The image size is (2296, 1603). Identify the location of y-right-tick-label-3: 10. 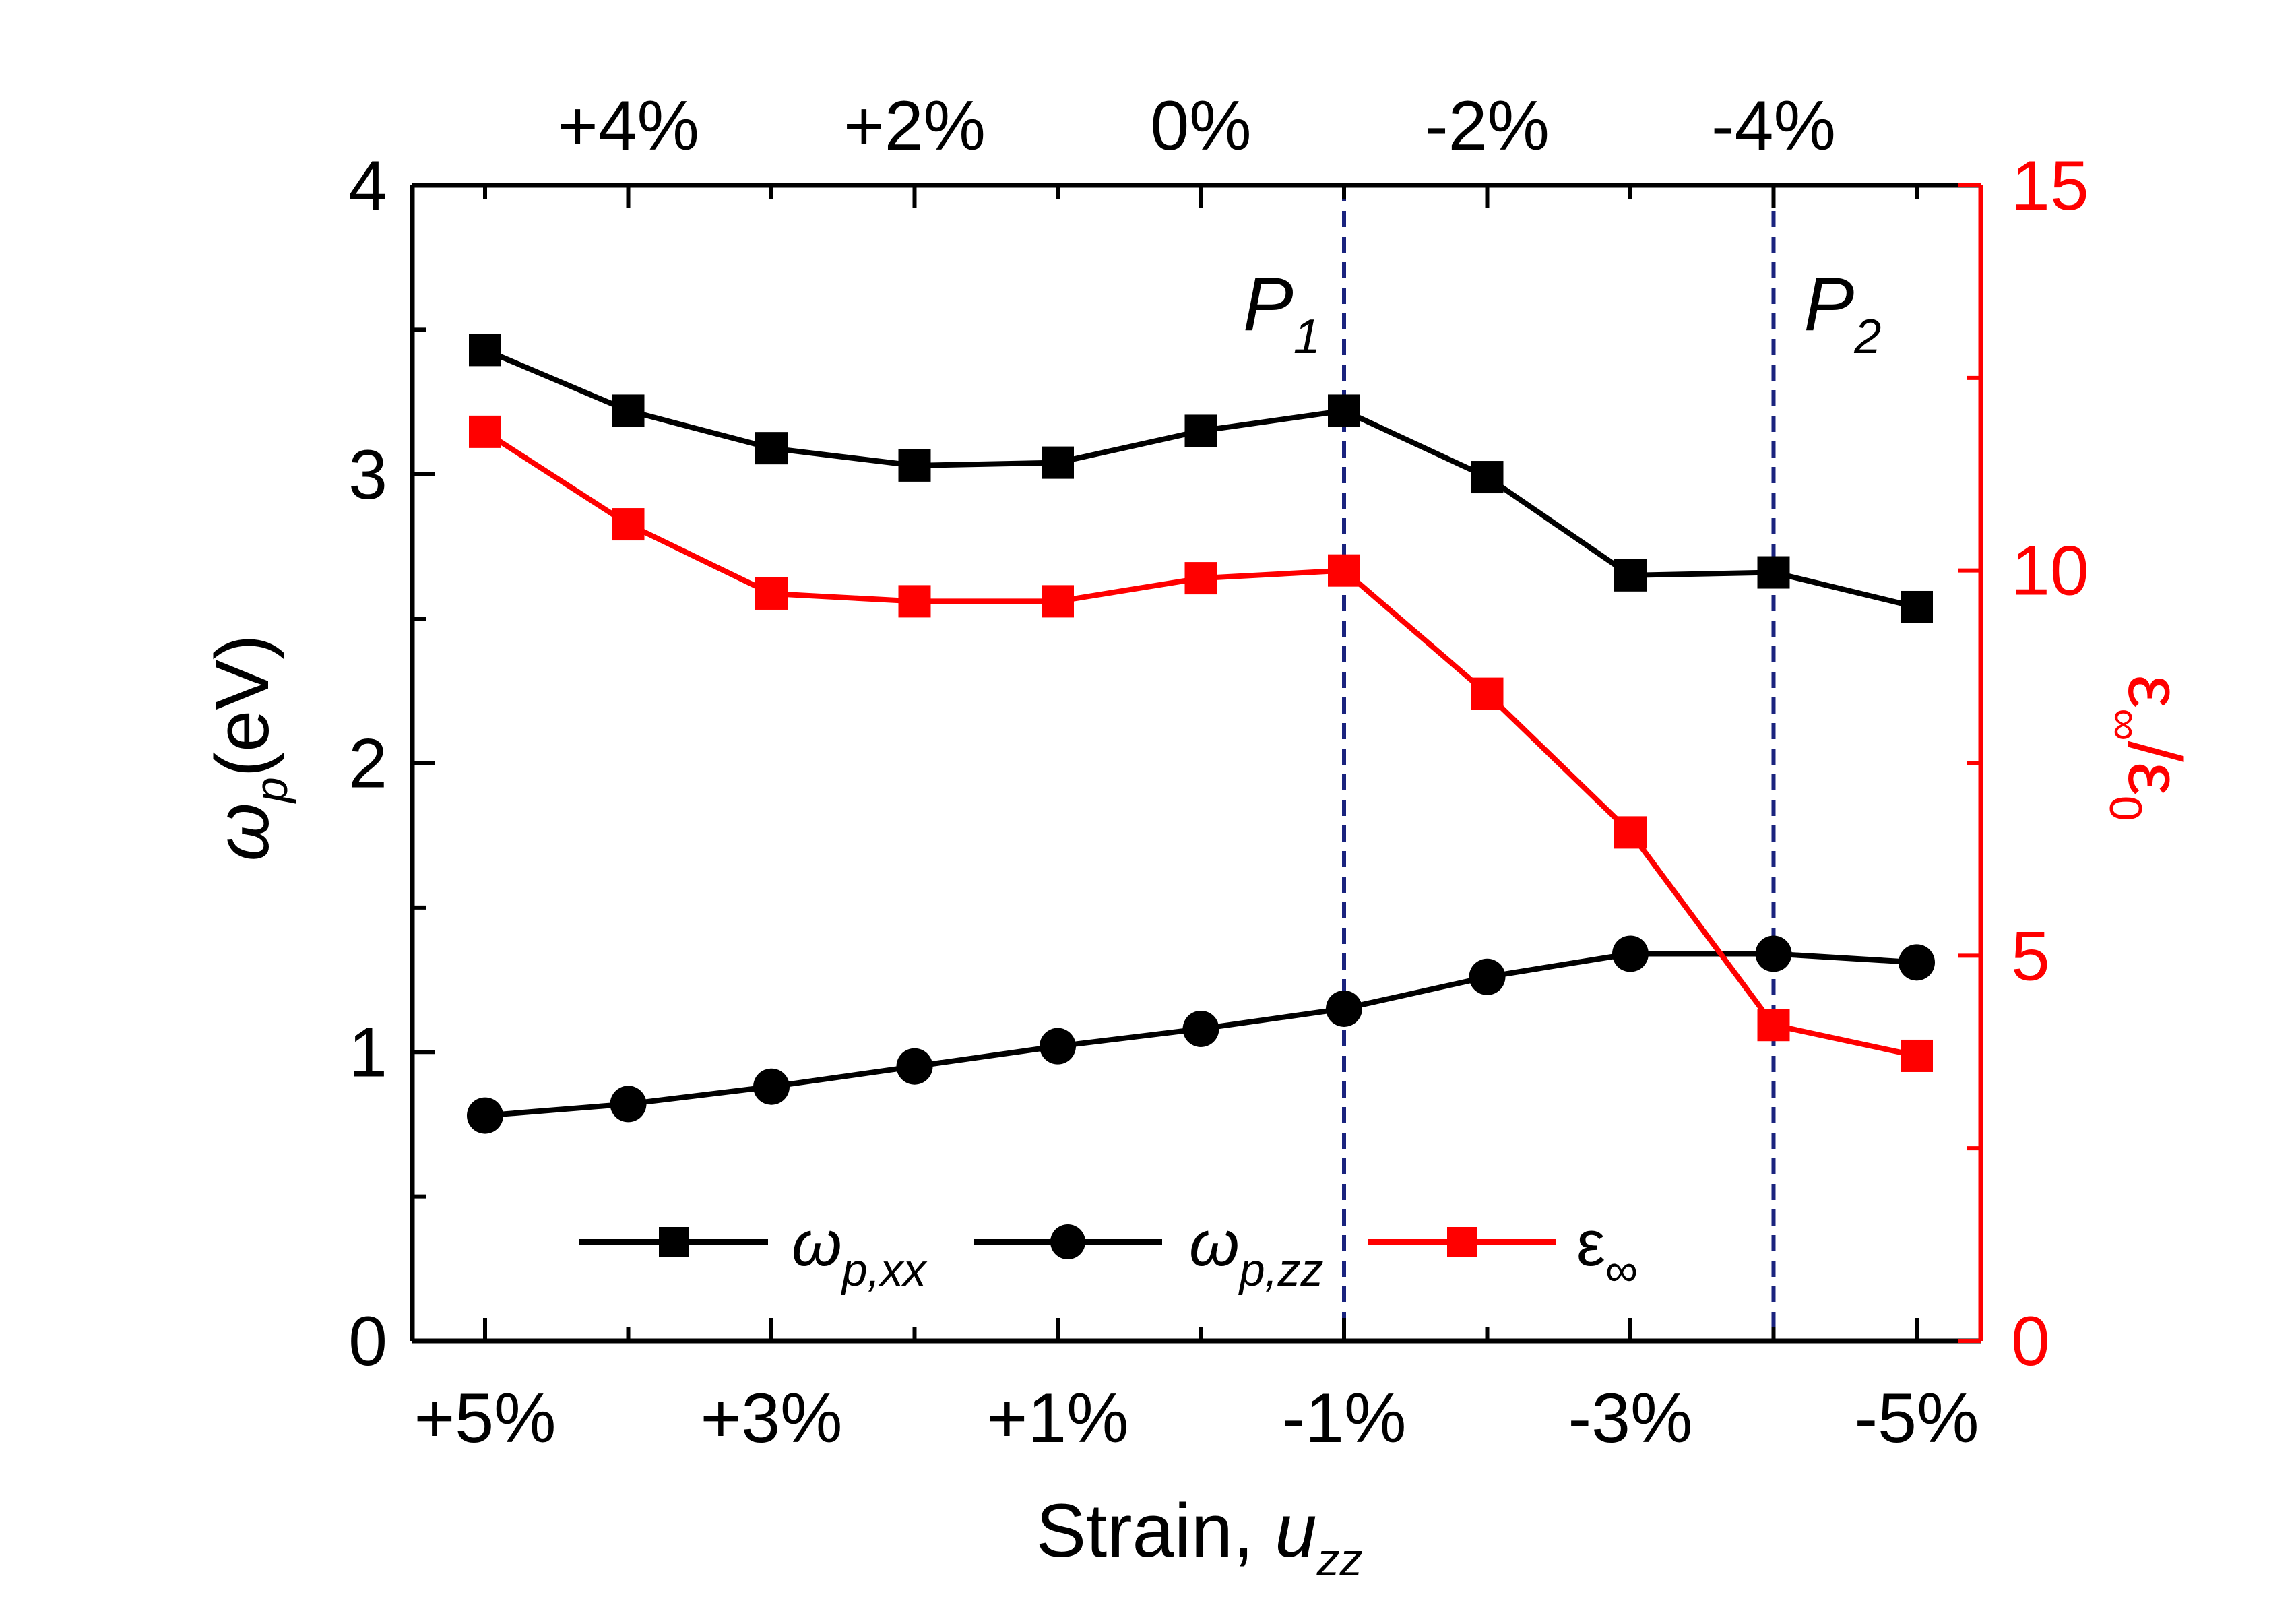
(2050, 571).